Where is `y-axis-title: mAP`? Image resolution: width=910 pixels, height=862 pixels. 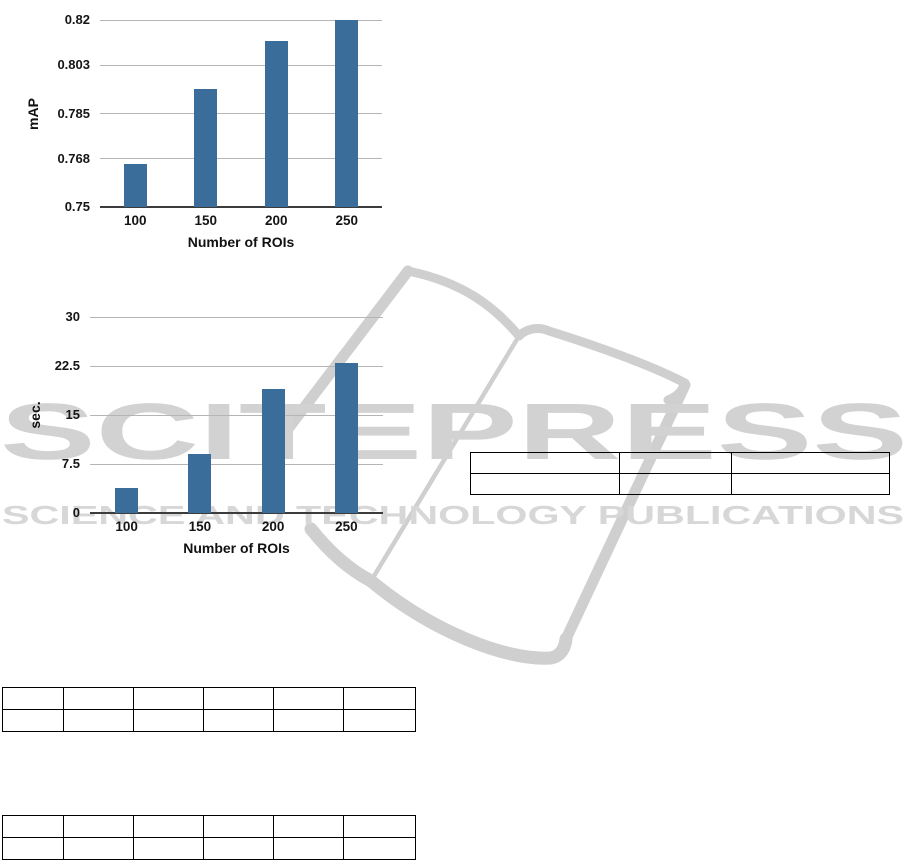 y-axis-title: mAP is located at coordinates (33, 113).